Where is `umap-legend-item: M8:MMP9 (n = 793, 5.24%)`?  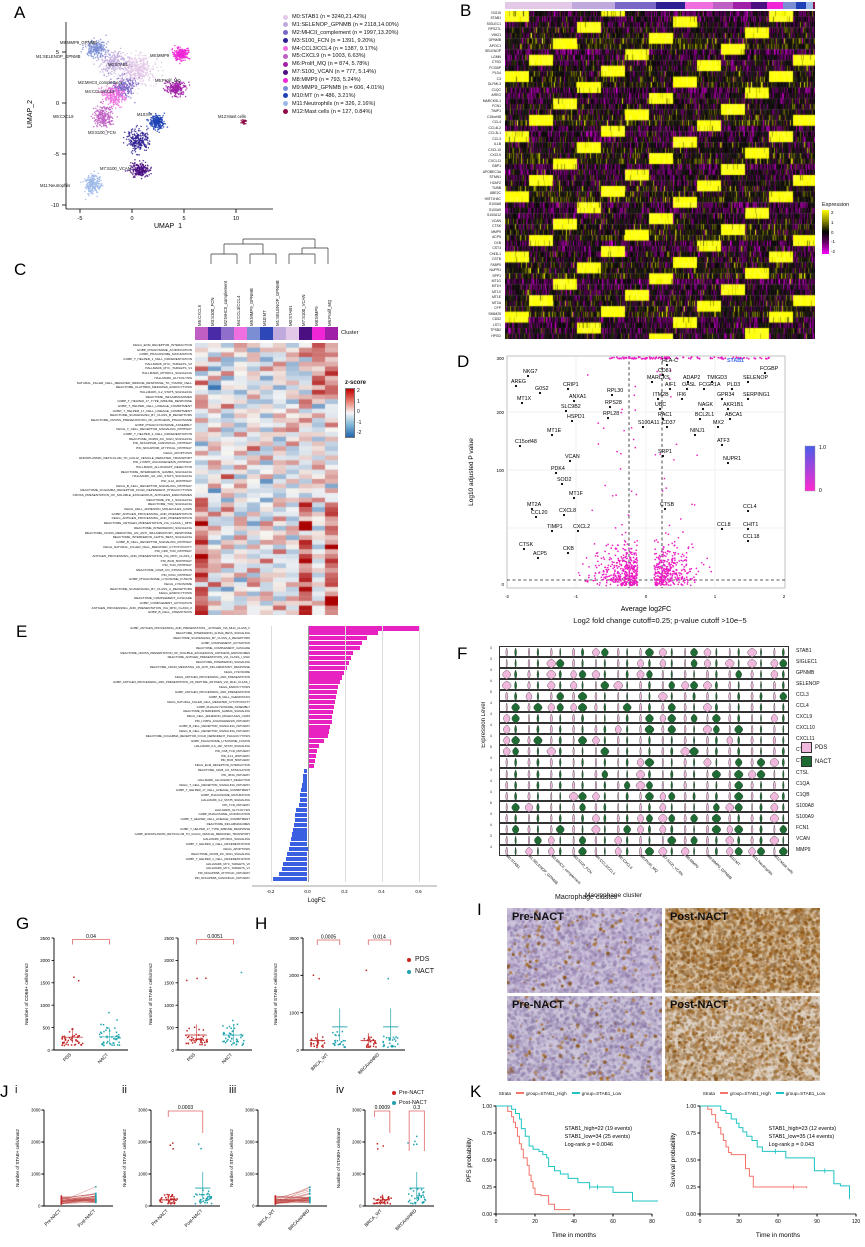 umap-legend-item: M8:MMP9 (n = 793, 5.24%) is located at coordinates (360, 80).